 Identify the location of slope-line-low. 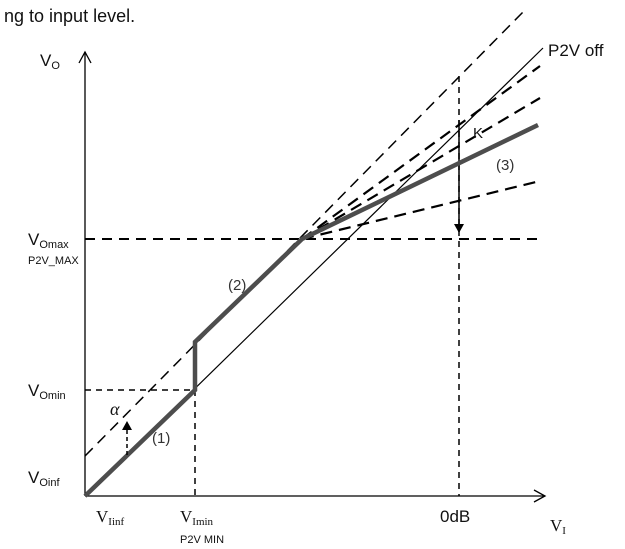
(421, 210).